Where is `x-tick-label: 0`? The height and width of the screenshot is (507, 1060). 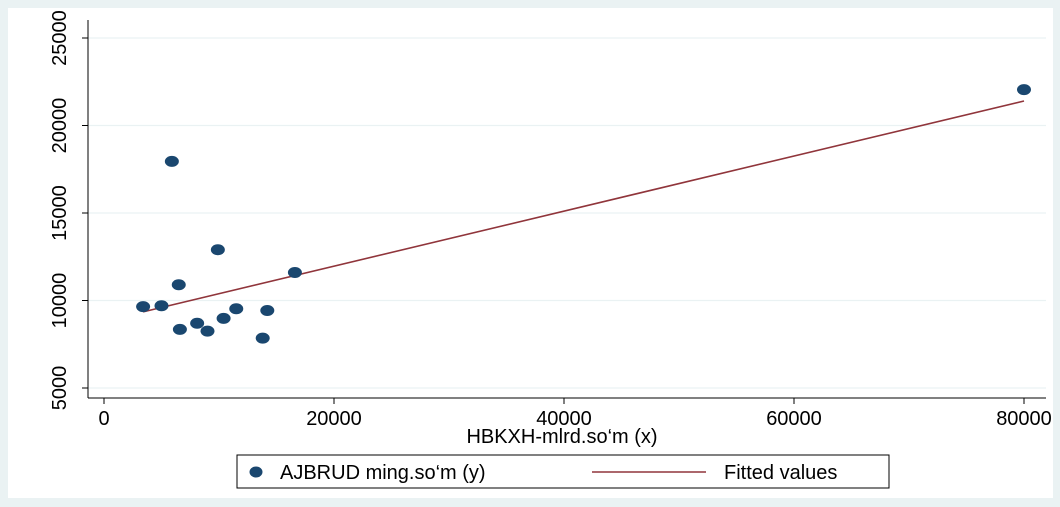
x-tick-label: 0 is located at coordinates (103, 419).